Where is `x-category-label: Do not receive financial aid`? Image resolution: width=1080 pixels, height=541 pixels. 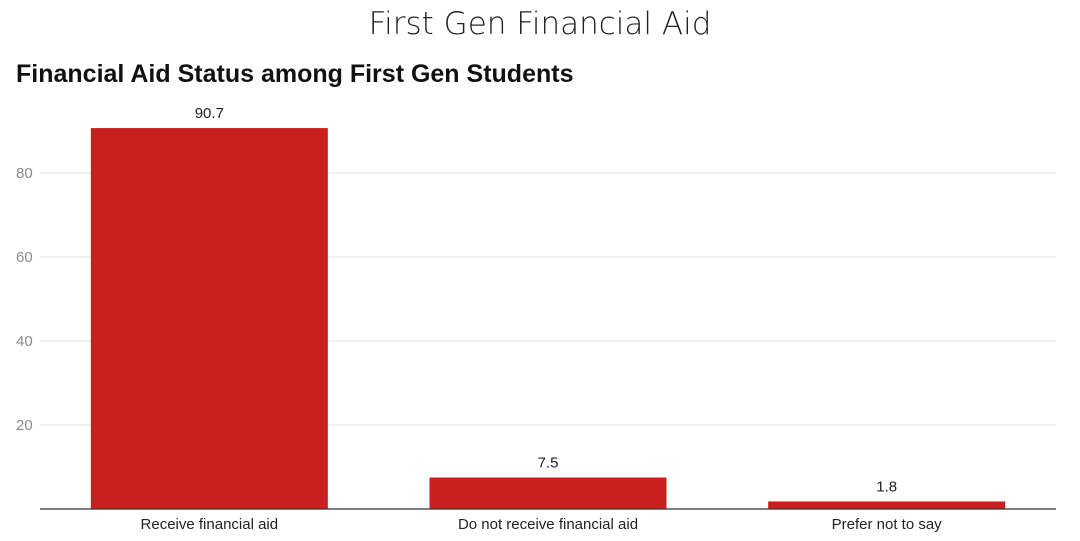 x-category-label: Do not receive financial aid is located at coordinates (548, 524).